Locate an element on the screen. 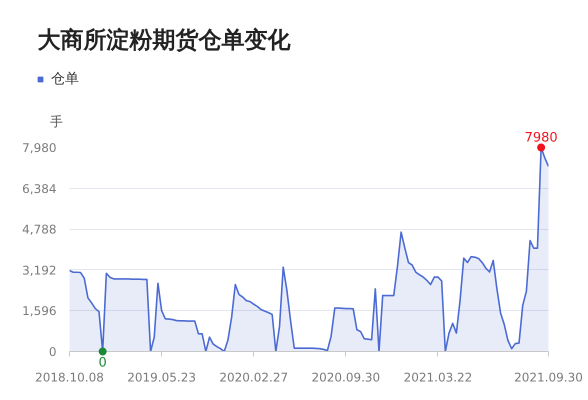 The width and height of the screenshot is (588, 400). y-tick-label: 7,980 is located at coordinates (39, 148).